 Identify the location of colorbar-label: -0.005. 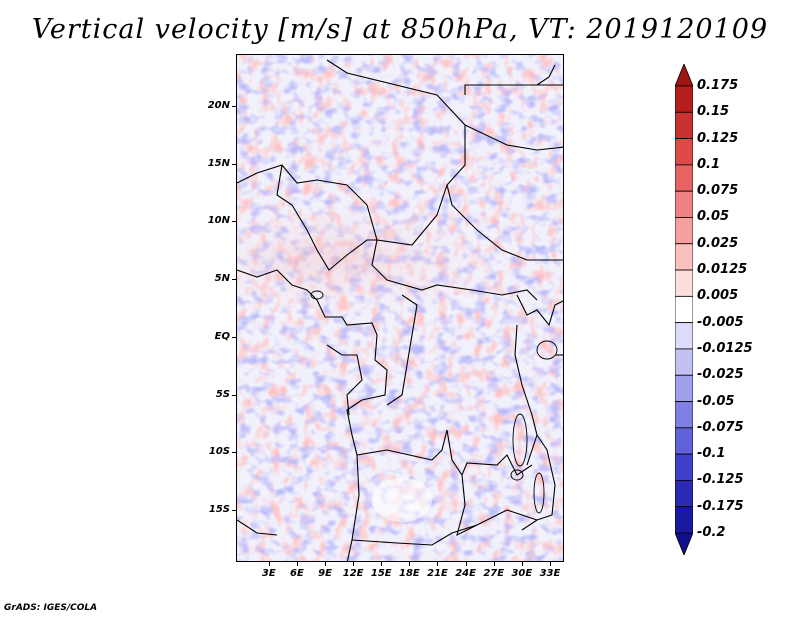
(720, 322).